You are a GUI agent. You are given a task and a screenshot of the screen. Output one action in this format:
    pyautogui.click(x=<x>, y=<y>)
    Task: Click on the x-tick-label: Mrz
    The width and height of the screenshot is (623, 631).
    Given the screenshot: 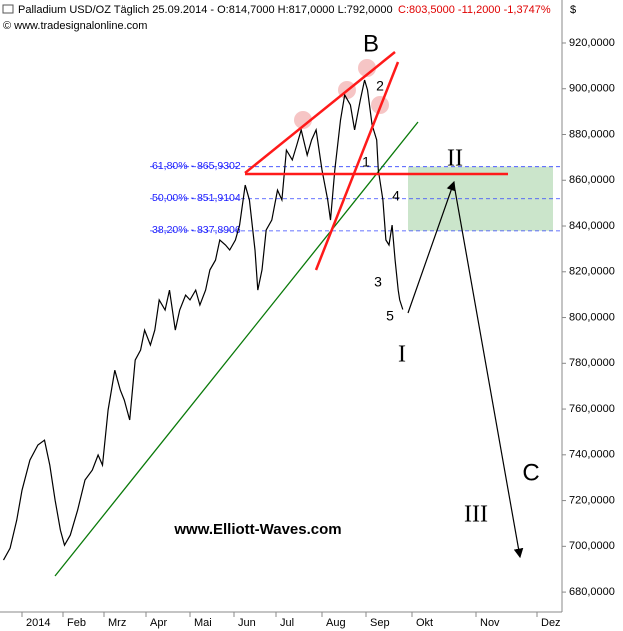 What is the action you would take?
    pyautogui.click(x=117, y=623)
    